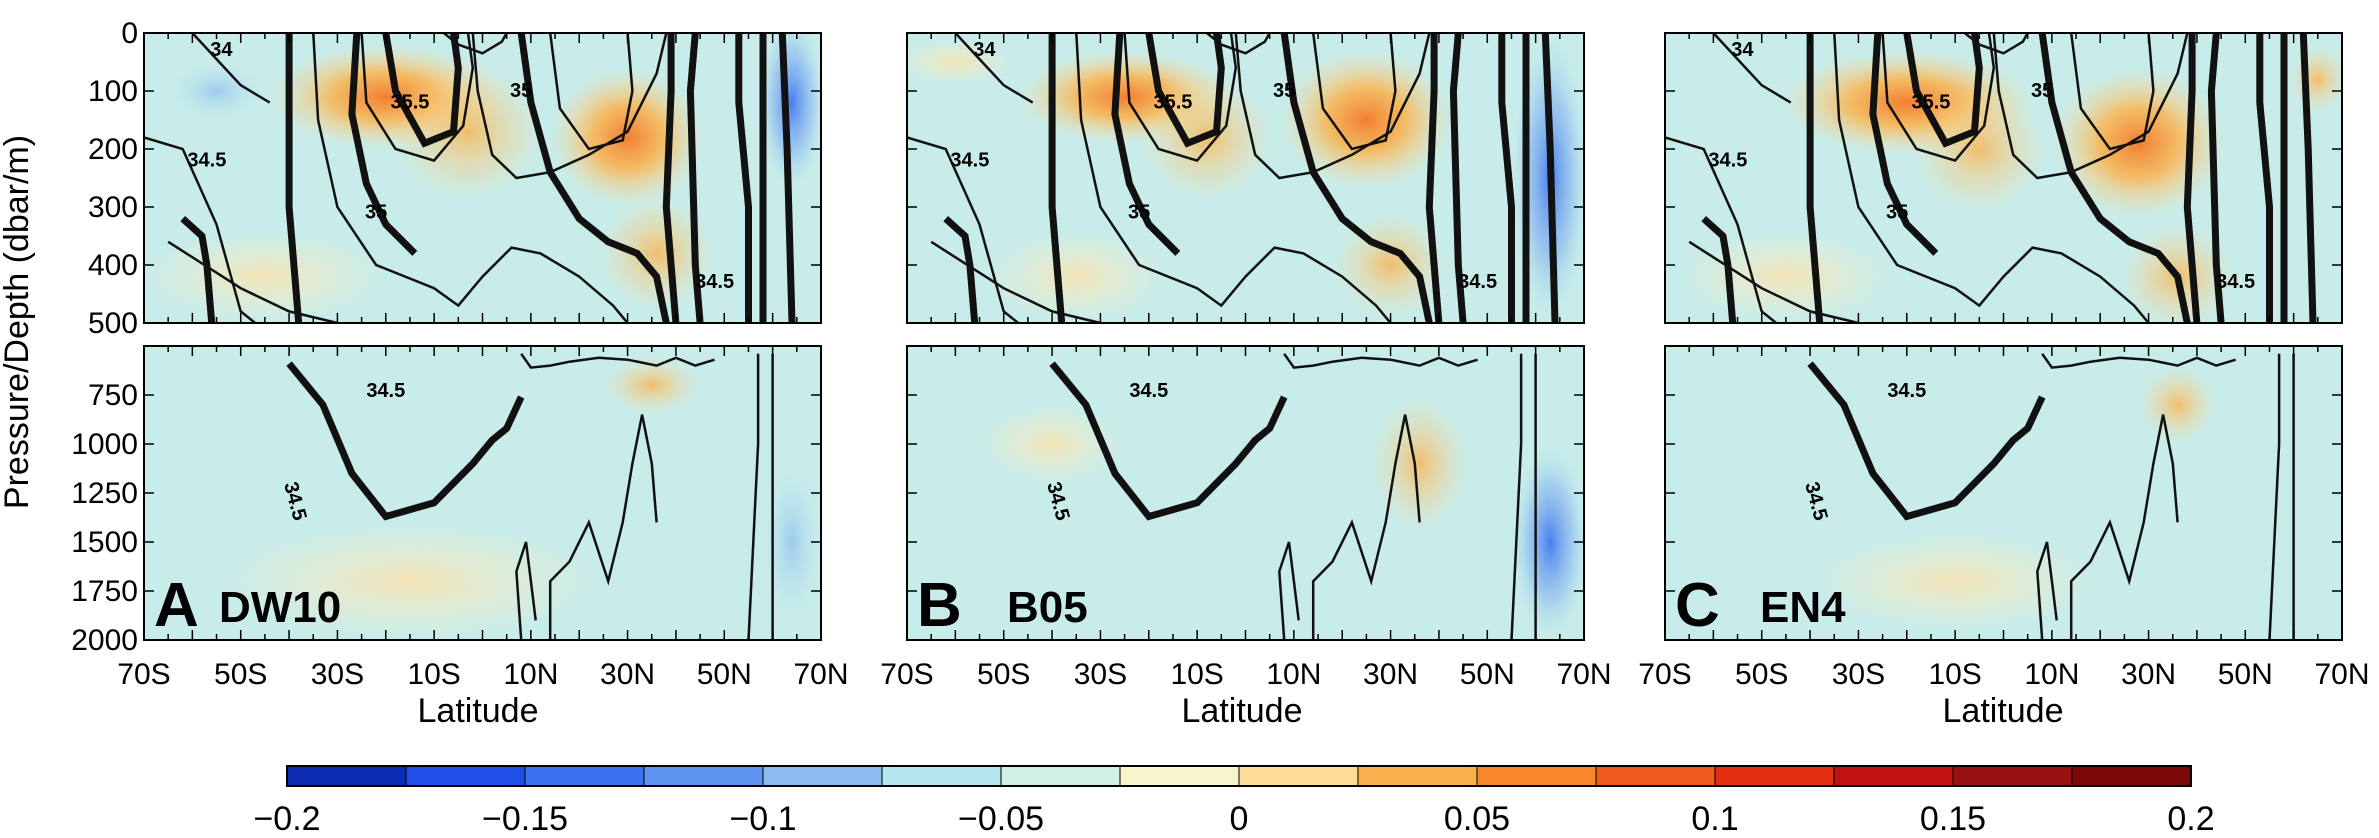 This screenshot has width=2379, height=838. I want to click on contours-lower, so click(518, 496).